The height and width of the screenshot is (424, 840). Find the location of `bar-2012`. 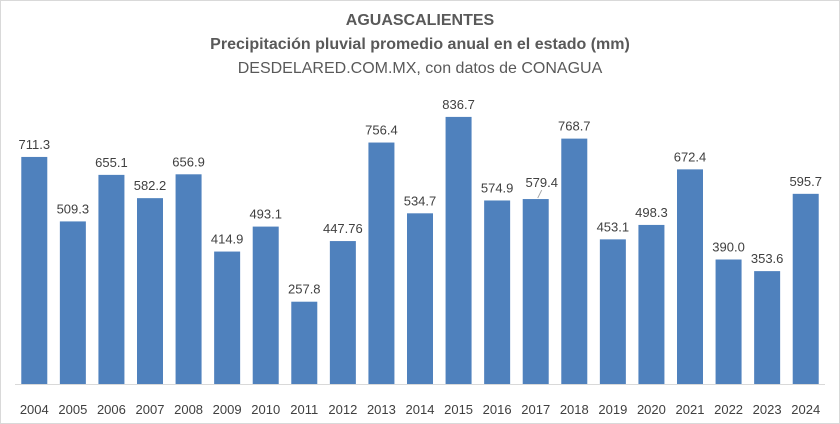

bar-2012 is located at coordinates (342, 312).